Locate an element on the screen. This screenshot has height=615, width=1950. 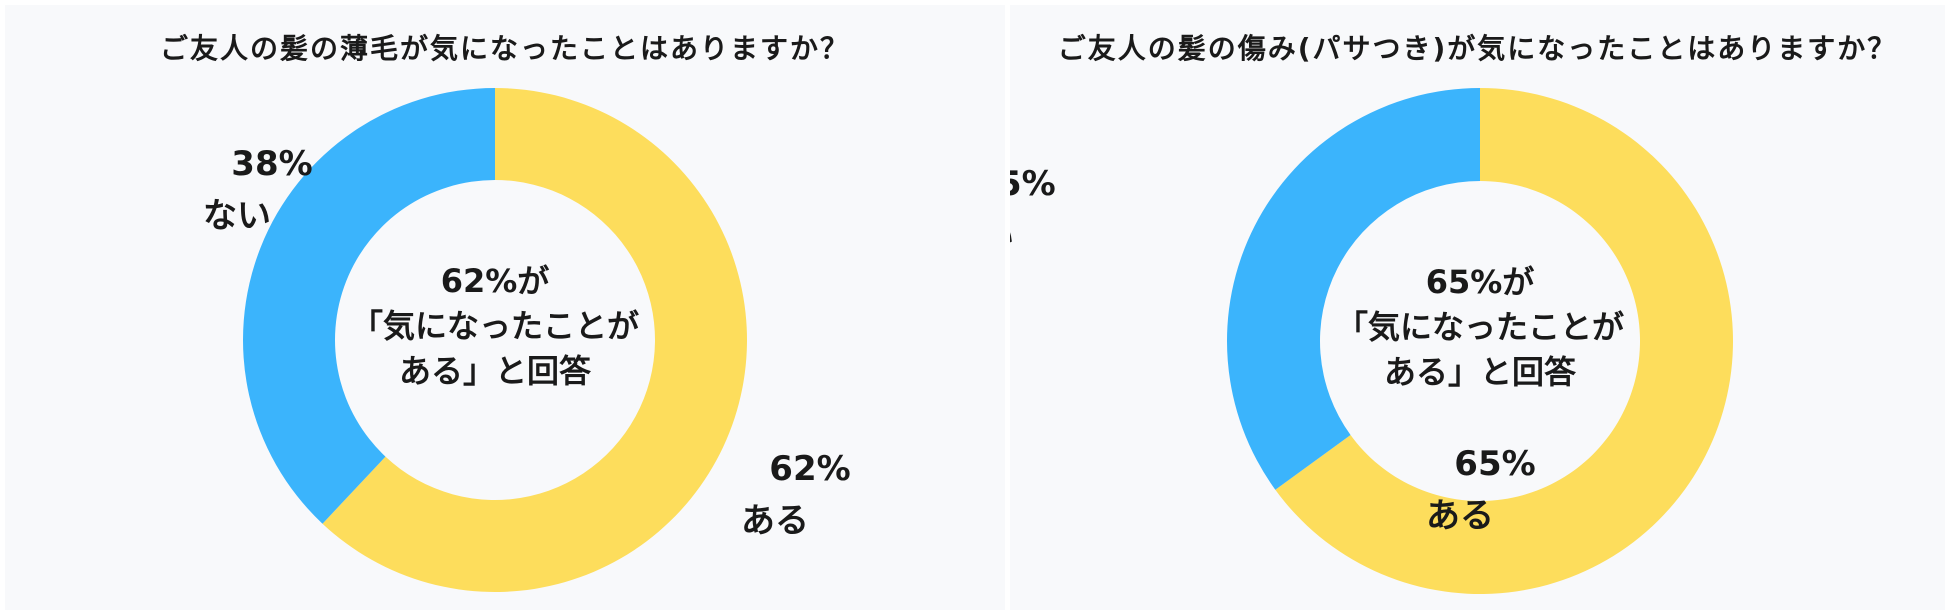
center-text-line: 62%が is located at coordinates (495, 281).